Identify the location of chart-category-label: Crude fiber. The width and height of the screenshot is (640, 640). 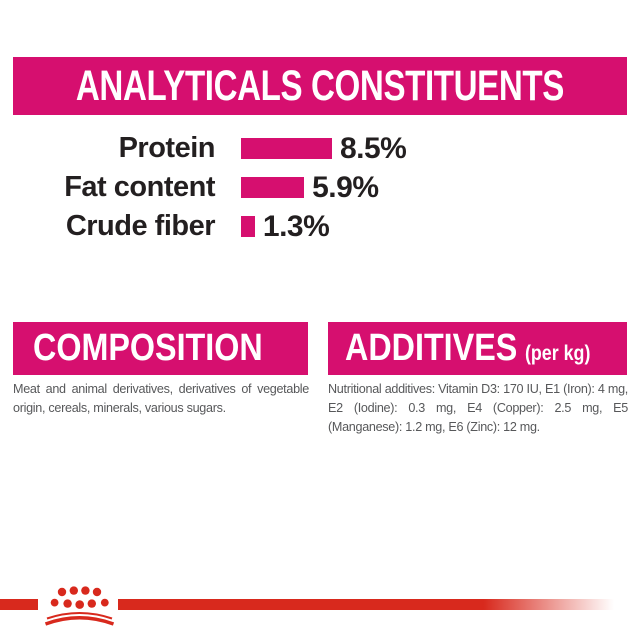
(140, 226).